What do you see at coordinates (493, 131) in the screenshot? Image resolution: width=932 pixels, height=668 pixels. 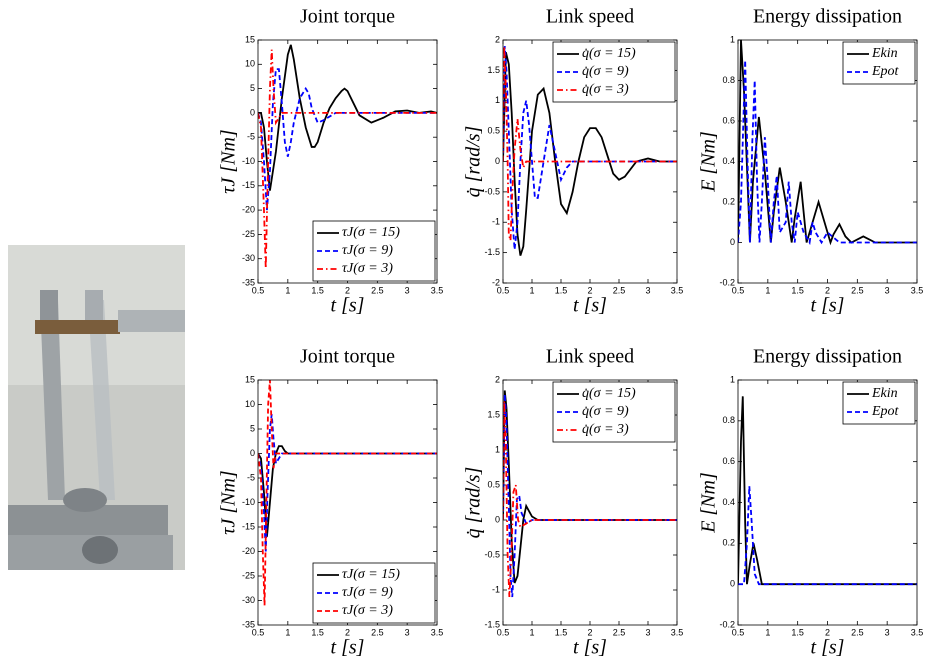 I see `y-tick-label: 0.5` at bounding box center [493, 131].